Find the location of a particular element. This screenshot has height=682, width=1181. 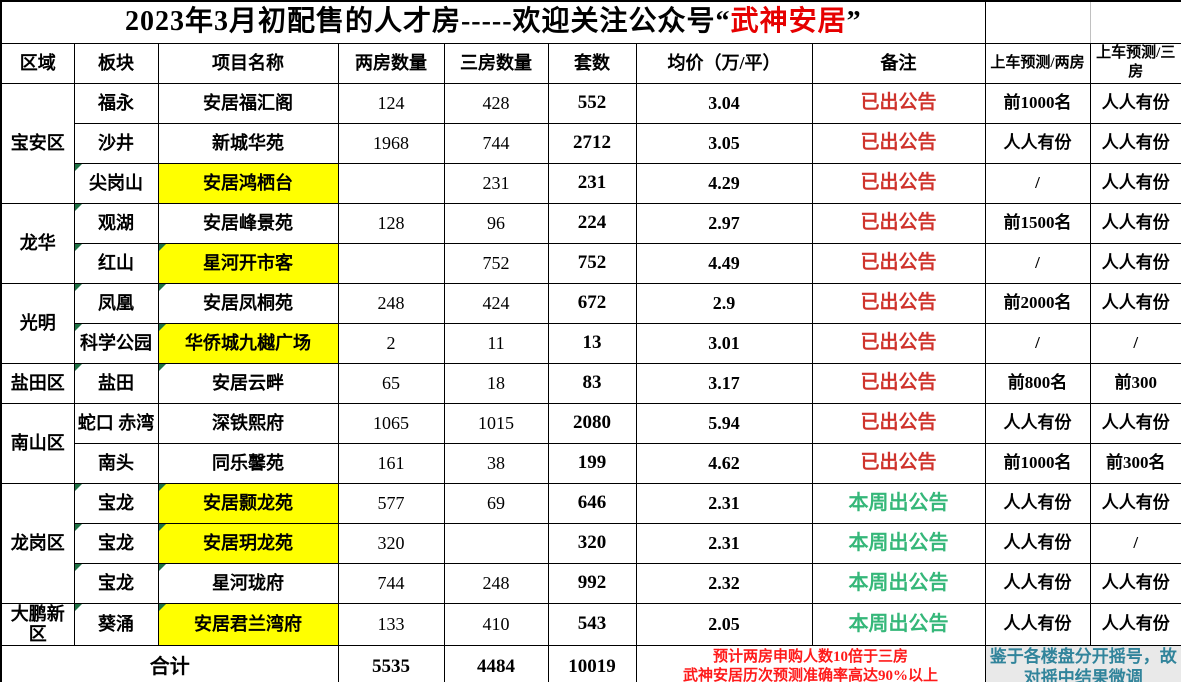

project-cell: 安居福汇阁 is located at coordinates (248, 103).